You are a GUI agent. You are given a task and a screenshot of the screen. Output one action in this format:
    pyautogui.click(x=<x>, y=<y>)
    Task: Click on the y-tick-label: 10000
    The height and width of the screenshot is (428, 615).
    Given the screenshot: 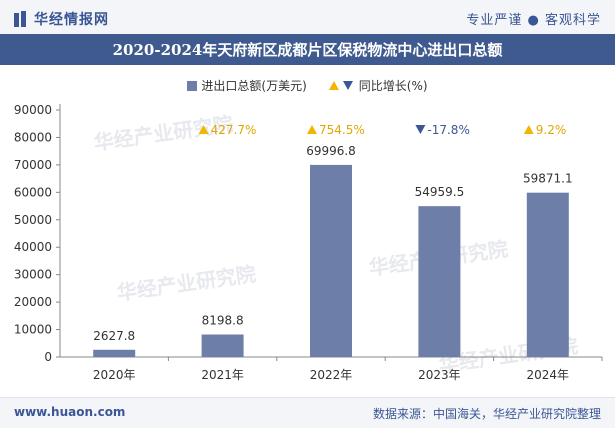 What is the action you would take?
    pyautogui.click(x=33, y=330)
    